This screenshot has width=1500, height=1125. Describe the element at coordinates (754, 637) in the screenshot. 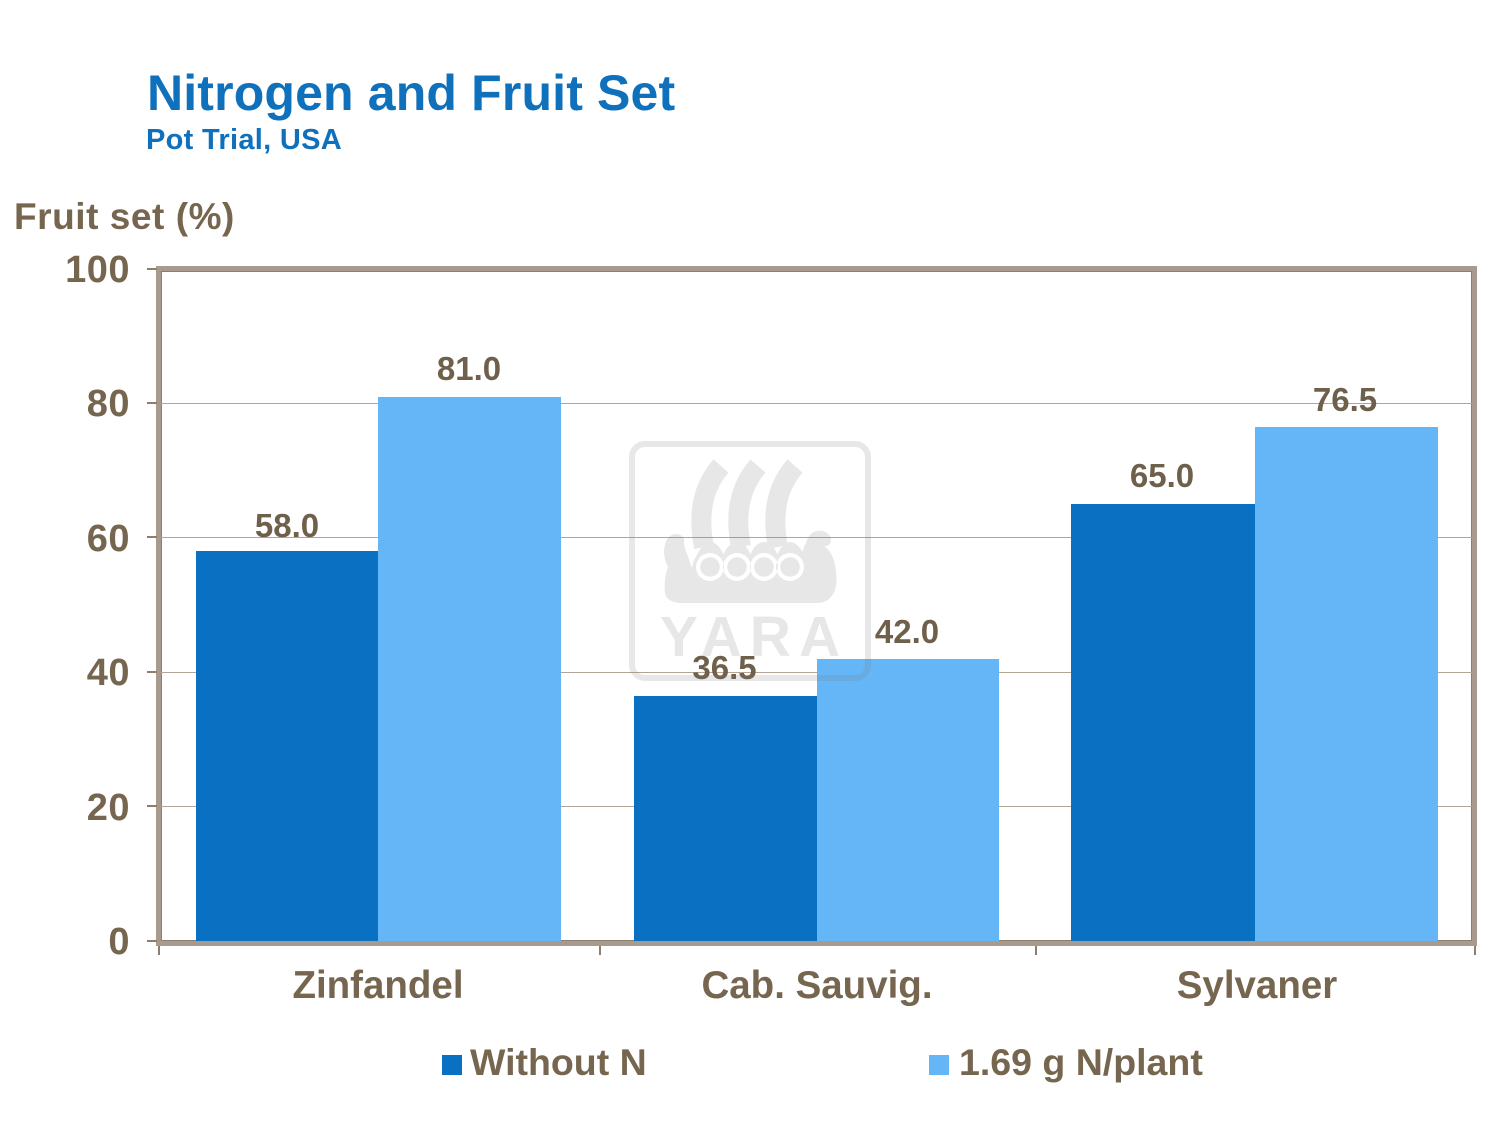

I see `svg-text: YARA` at that location.